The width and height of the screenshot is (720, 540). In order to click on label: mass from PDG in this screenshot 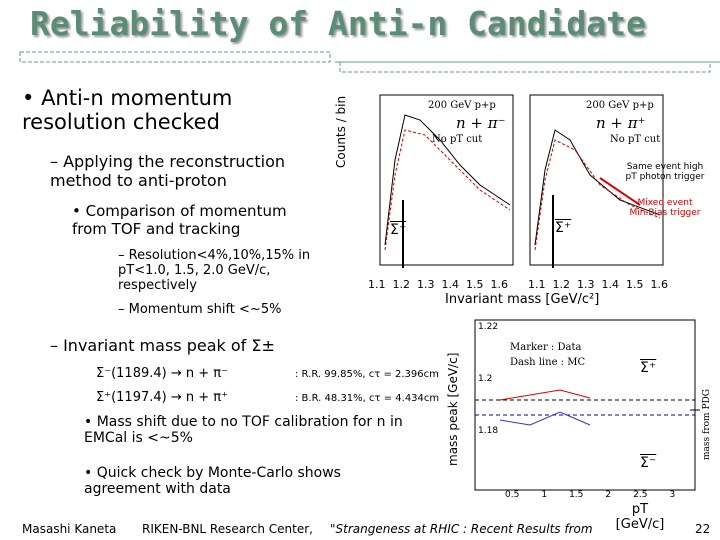, I will do `click(707, 424)`.